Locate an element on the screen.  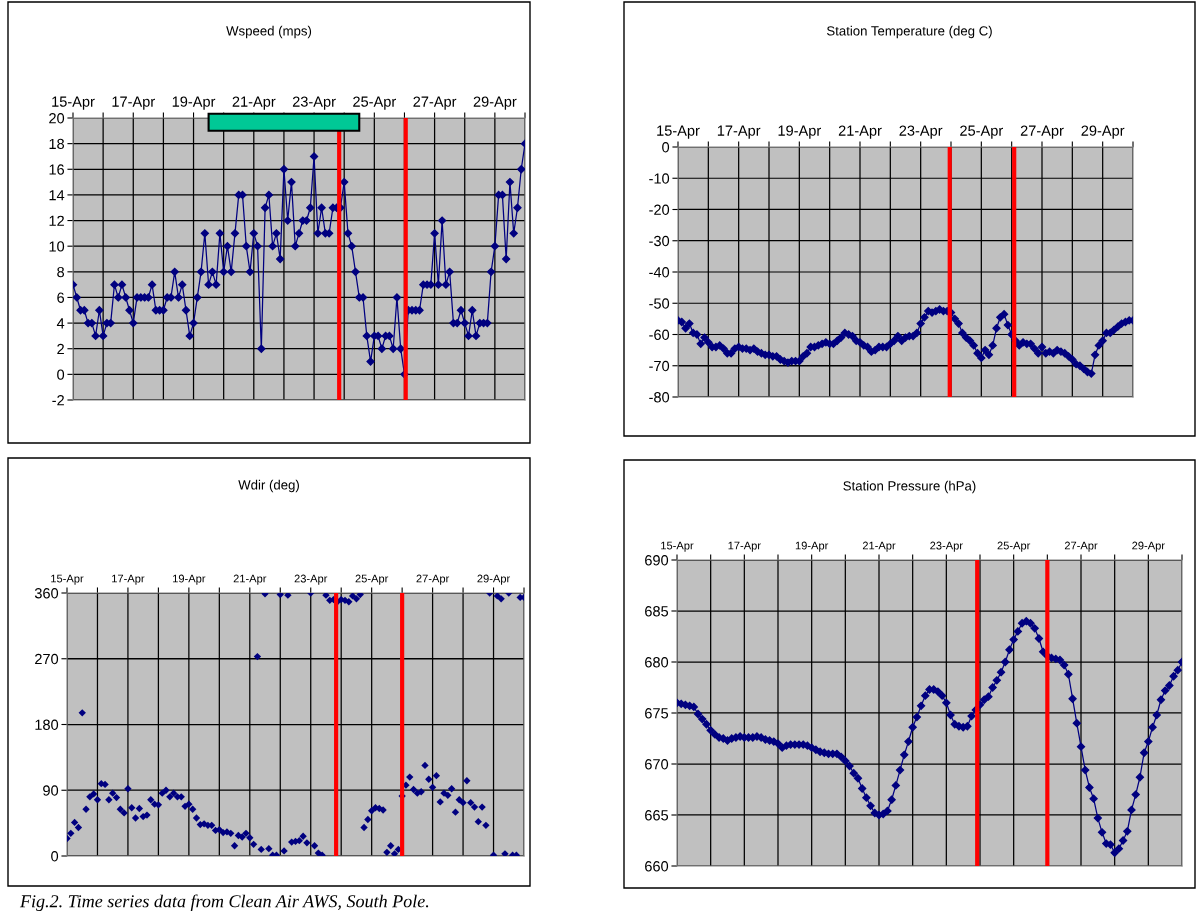
chart-title: Station Temperature (deg C) is located at coordinates (909, 32).